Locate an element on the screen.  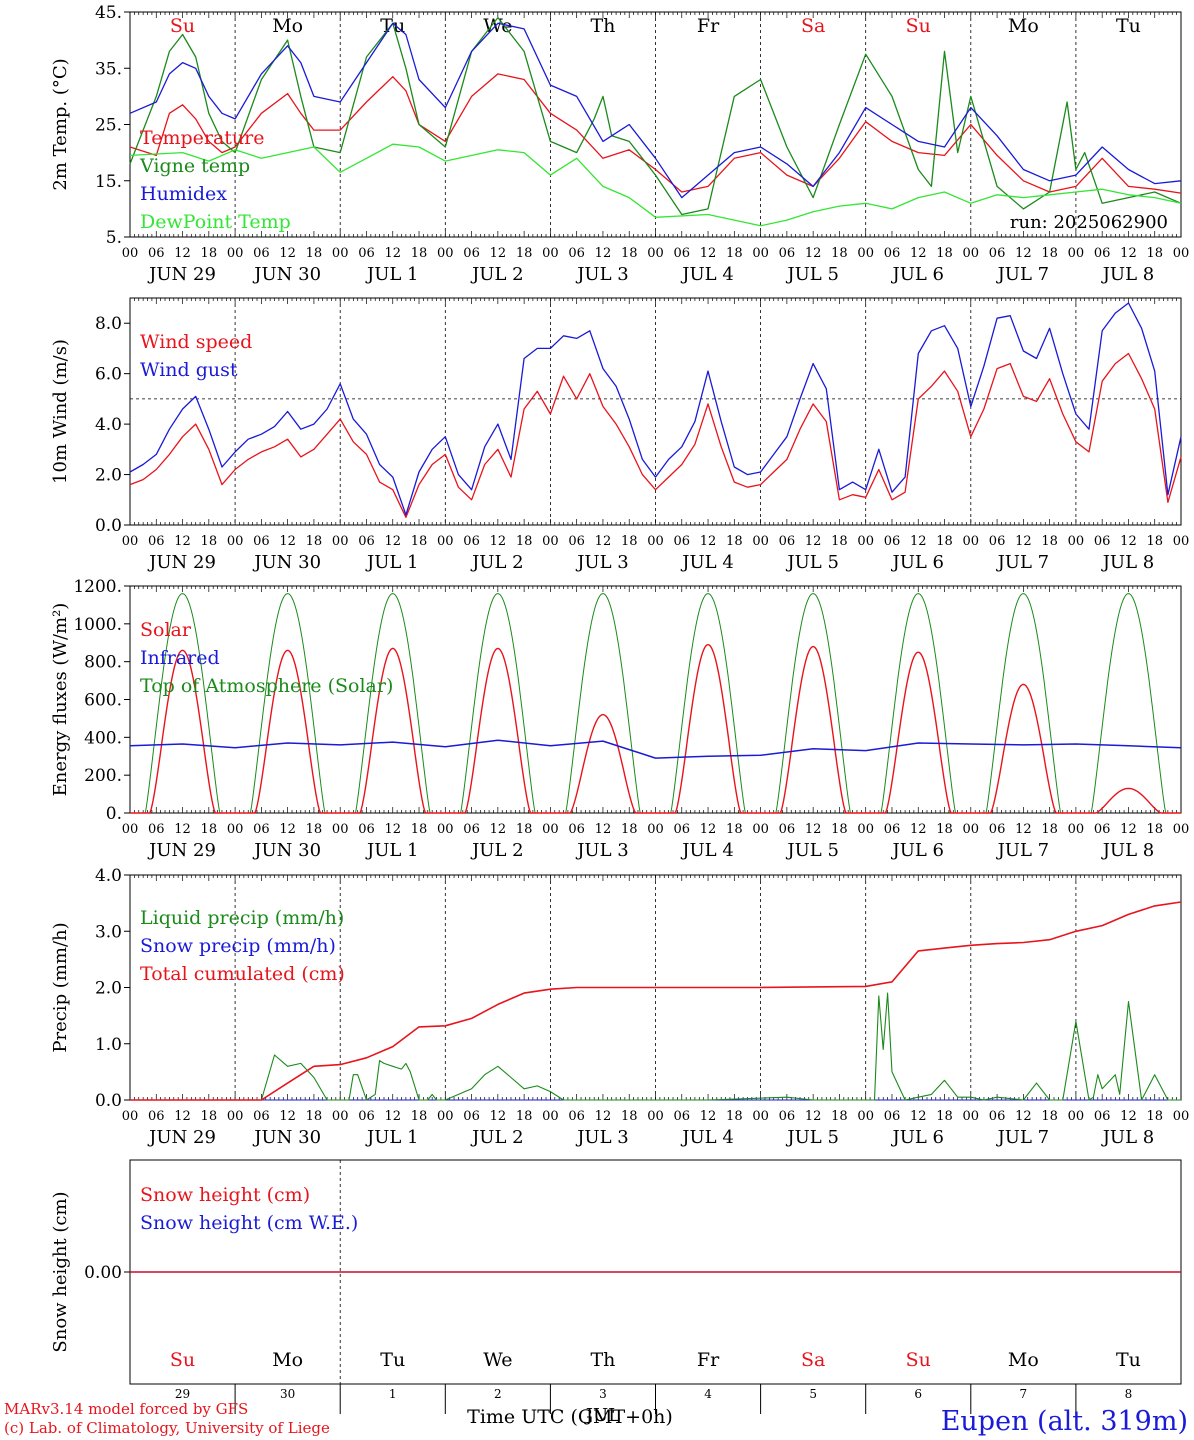
energy-date-label: JUN 29 is located at coordinates (181, 850).